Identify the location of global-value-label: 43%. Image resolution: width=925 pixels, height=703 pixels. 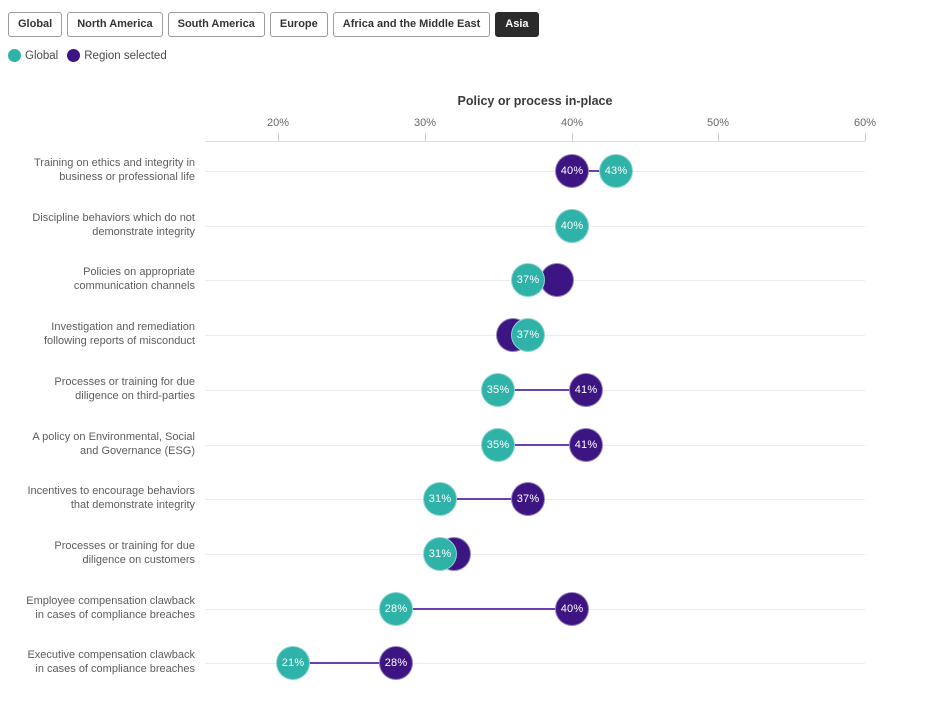
(616, 171).